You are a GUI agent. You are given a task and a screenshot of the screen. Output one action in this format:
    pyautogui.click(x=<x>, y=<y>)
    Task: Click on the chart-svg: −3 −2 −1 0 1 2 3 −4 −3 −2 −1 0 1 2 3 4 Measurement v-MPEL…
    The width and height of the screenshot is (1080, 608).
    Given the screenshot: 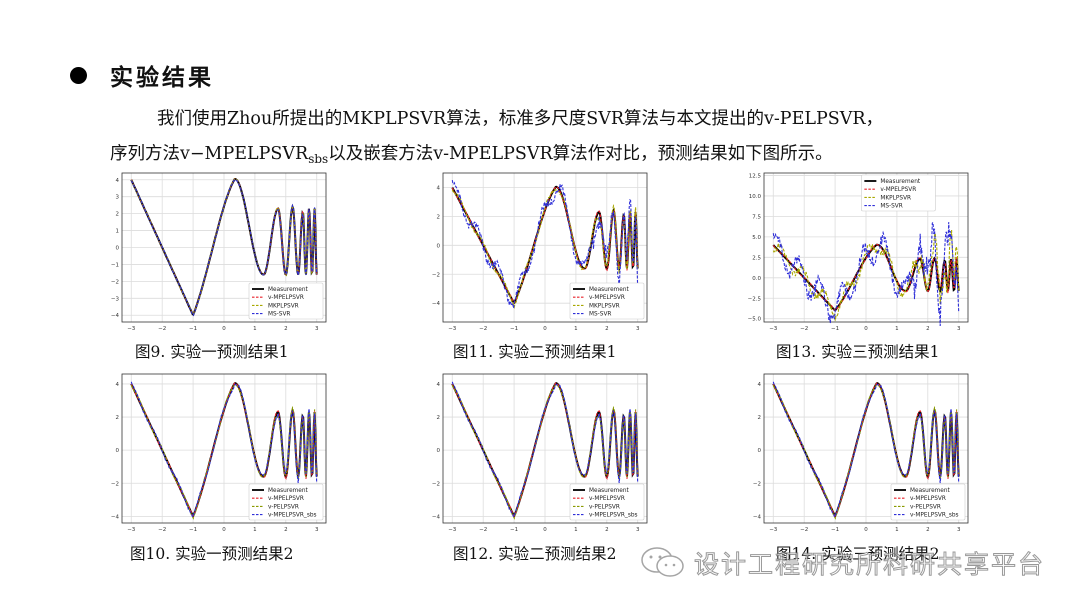 What is the action you would take?
    pyautogui.click(x=219, y=252)
    